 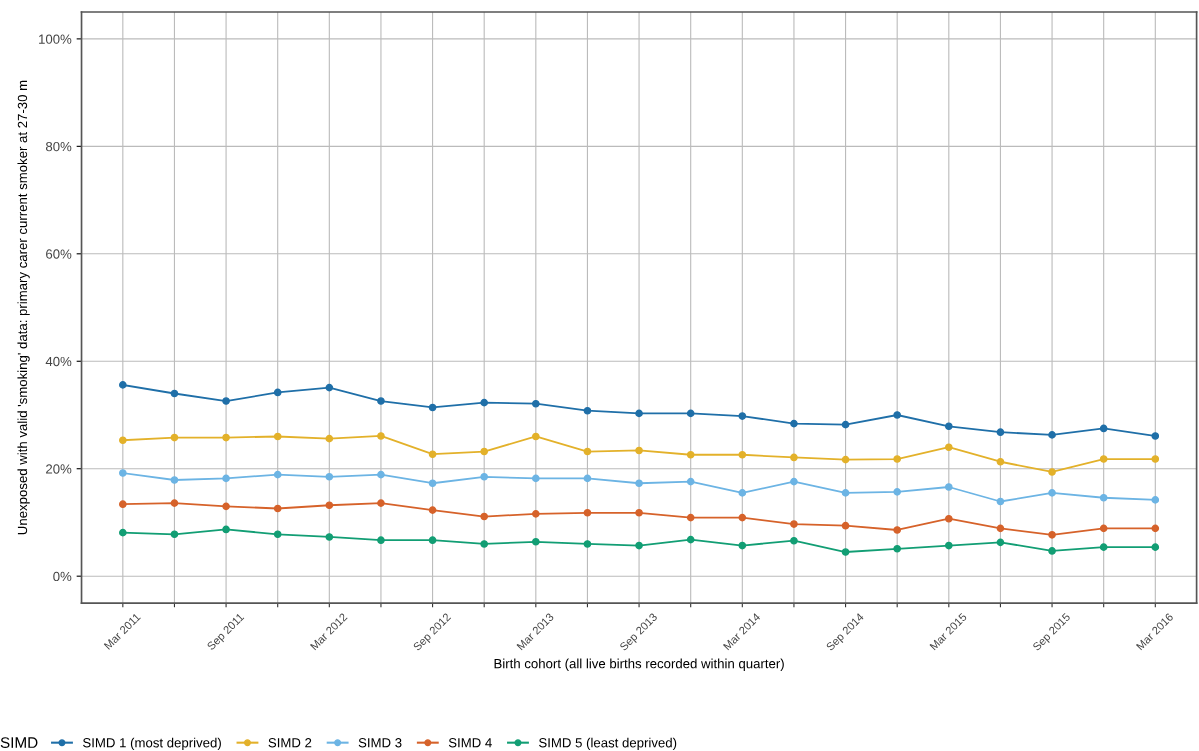 I want to click on legend-label: SIMD 1 (most deprived), so click(x=152, y=744).